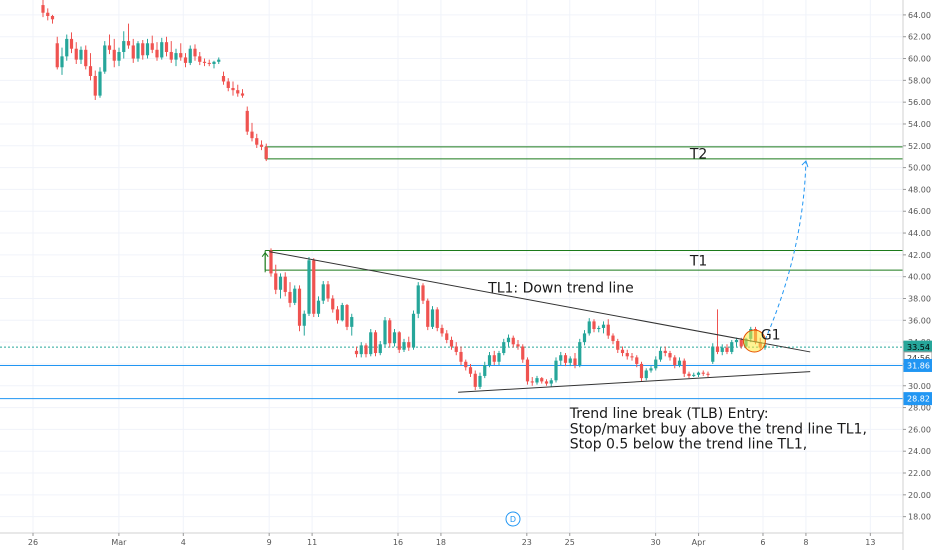  Describe the element at coordinates (919, 451) in the screenshot. I see `y-tick-label: 24.00` at that location.